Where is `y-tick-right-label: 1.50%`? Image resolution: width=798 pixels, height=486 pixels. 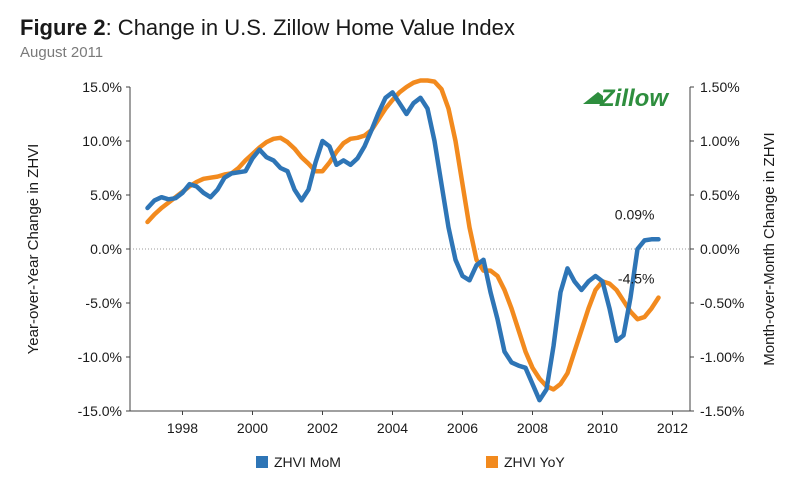
y-tick-right-label: 1.50% is located at coordinates (720, 87).